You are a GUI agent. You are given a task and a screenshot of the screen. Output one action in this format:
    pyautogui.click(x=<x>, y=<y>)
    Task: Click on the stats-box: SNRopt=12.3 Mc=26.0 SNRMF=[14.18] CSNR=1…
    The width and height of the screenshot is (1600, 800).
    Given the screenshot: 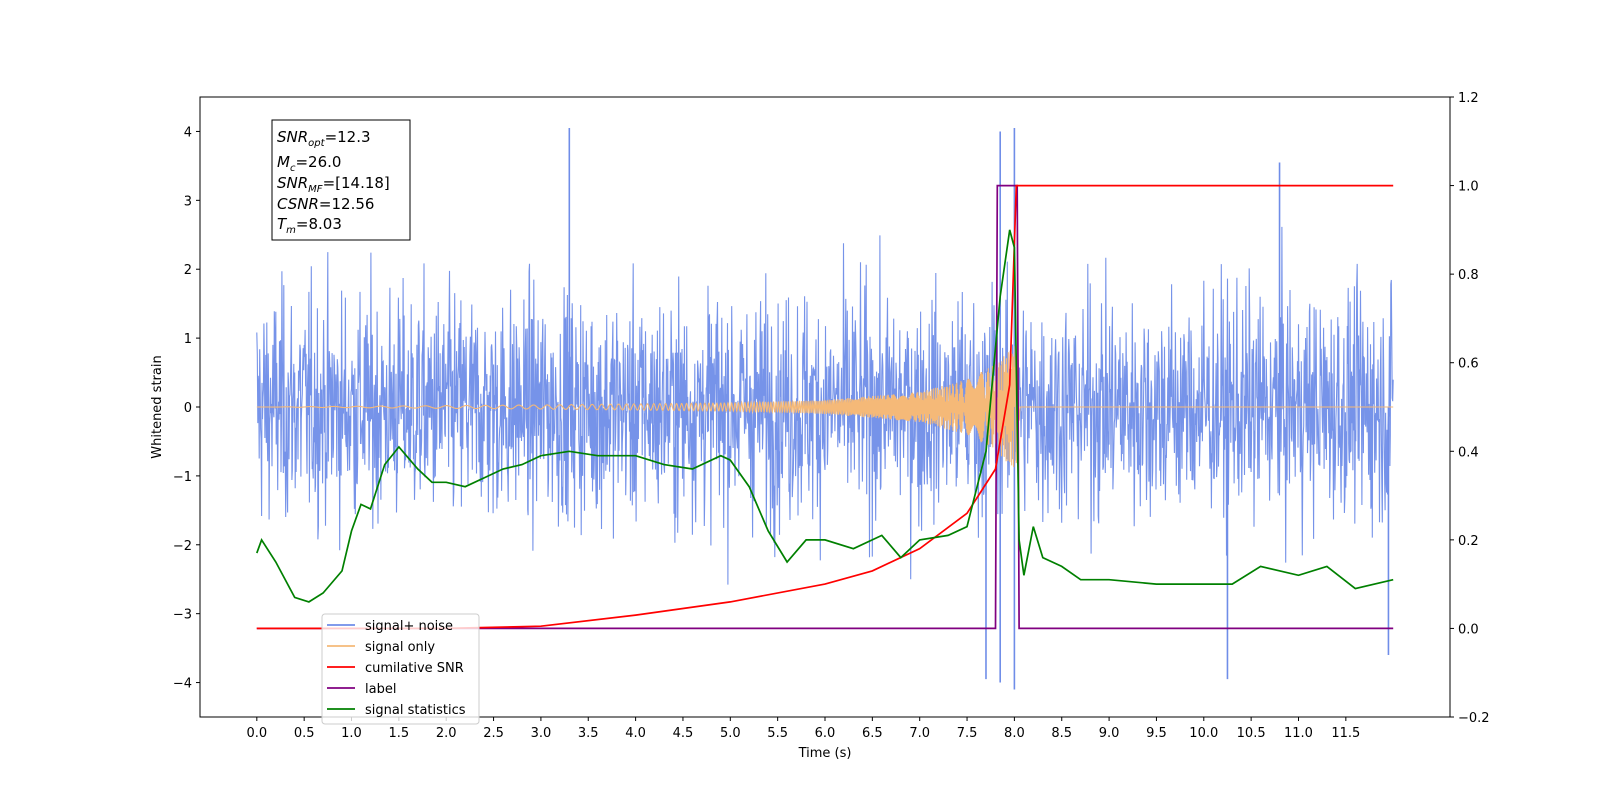 What is the action you would take?
    pyautogui.click(x=341, y=180)
    